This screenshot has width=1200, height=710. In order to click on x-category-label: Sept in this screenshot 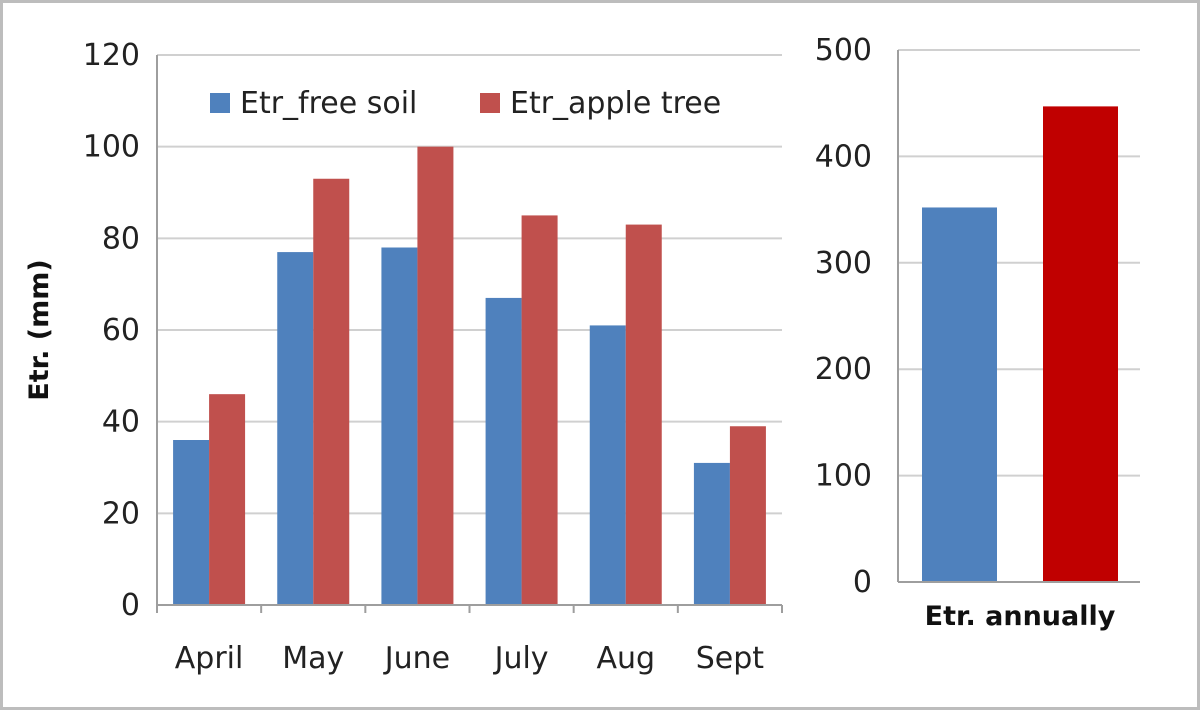, I will do `click(730, 658)`.